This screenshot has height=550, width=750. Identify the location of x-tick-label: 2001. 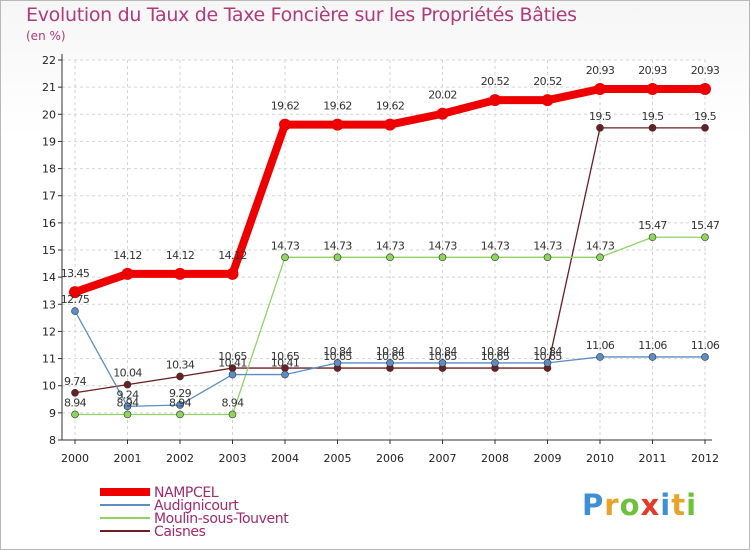
(128, 458).